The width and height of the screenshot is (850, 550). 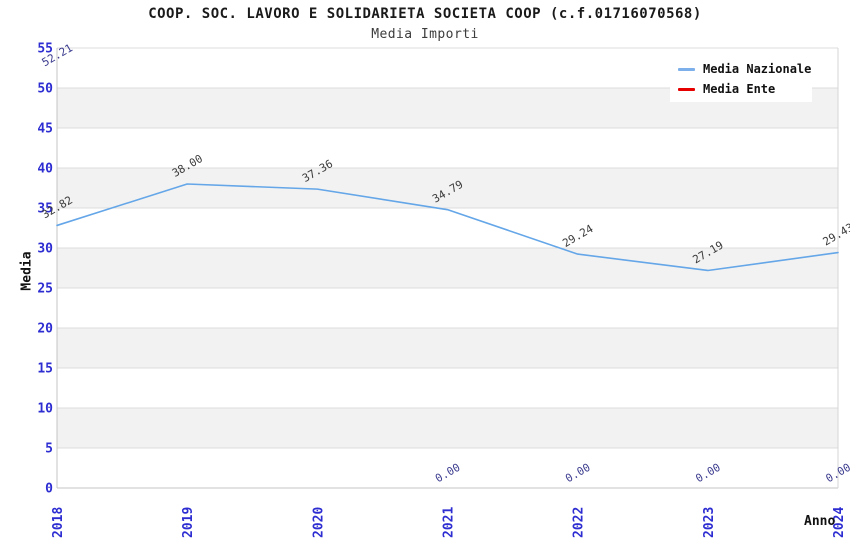 What do you see at coordinates (45, 89) in the screenshot?
I see `y-tick-label: 50` at bounding box center [45, 89].